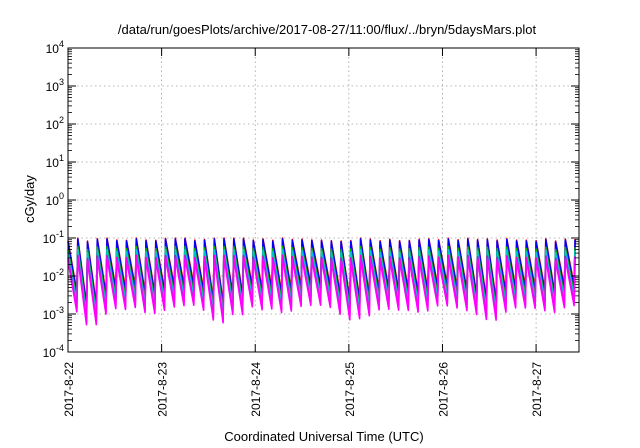 The width and height of the screenshot is (640, 448). I want to click on x-tick-label: 2017-8-27, so click(537, 389).